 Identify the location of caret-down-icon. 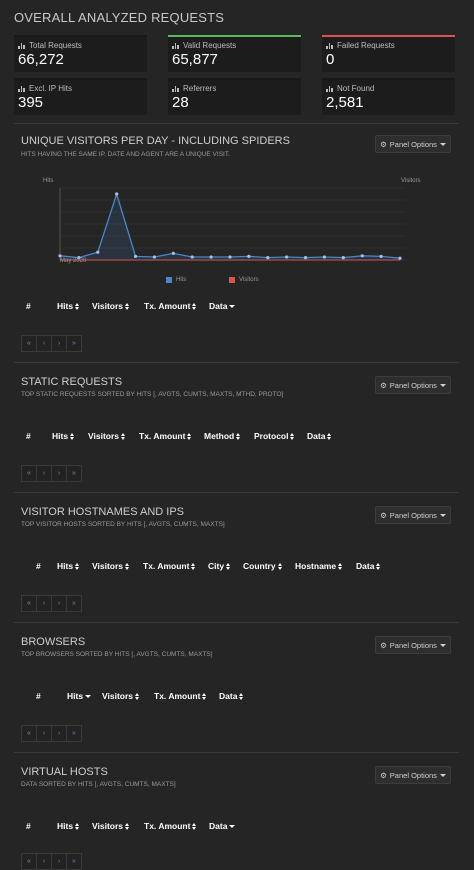
(232, 826).